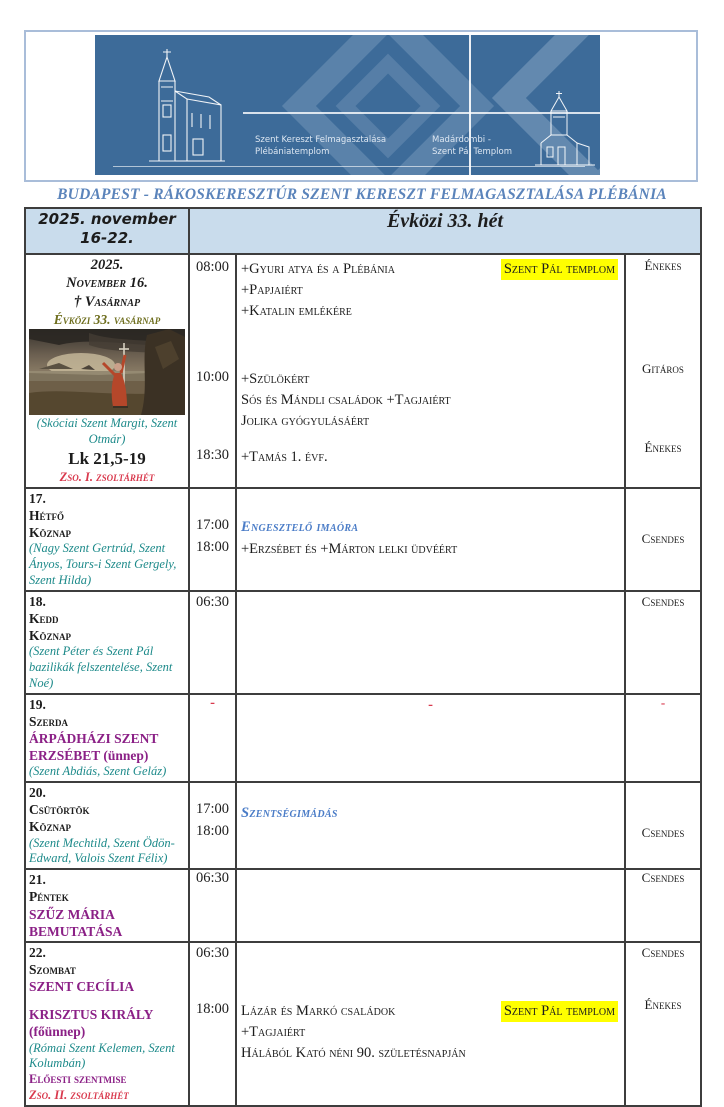 Image resolution: width=724 pixels, height=1107 pixels. What do you see at coordinates (212, 702) in the screenshot?
I see `mass-time: -` at bounding box center [212, 702].